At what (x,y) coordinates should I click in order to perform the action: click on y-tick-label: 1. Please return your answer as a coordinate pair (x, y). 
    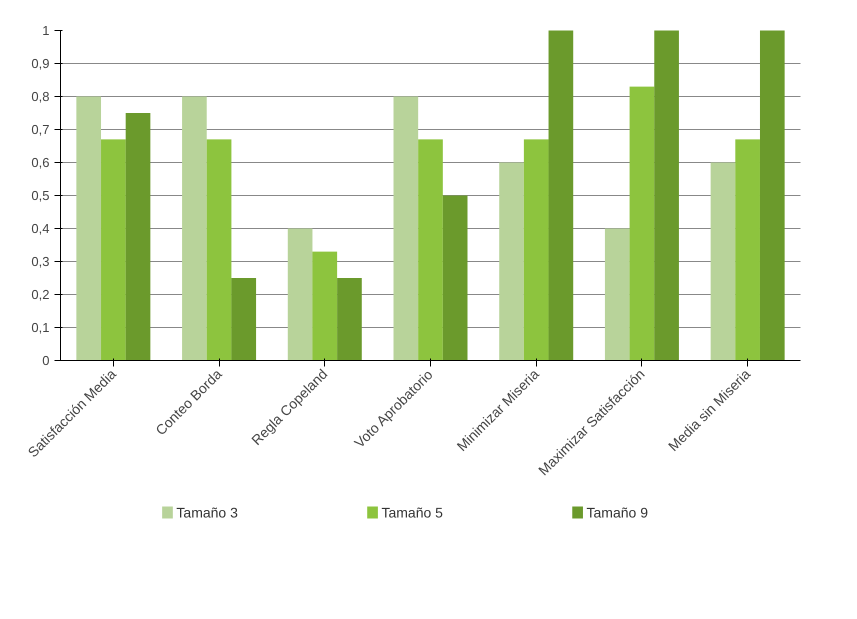
    Looking at the image, I should click on (46, 30).